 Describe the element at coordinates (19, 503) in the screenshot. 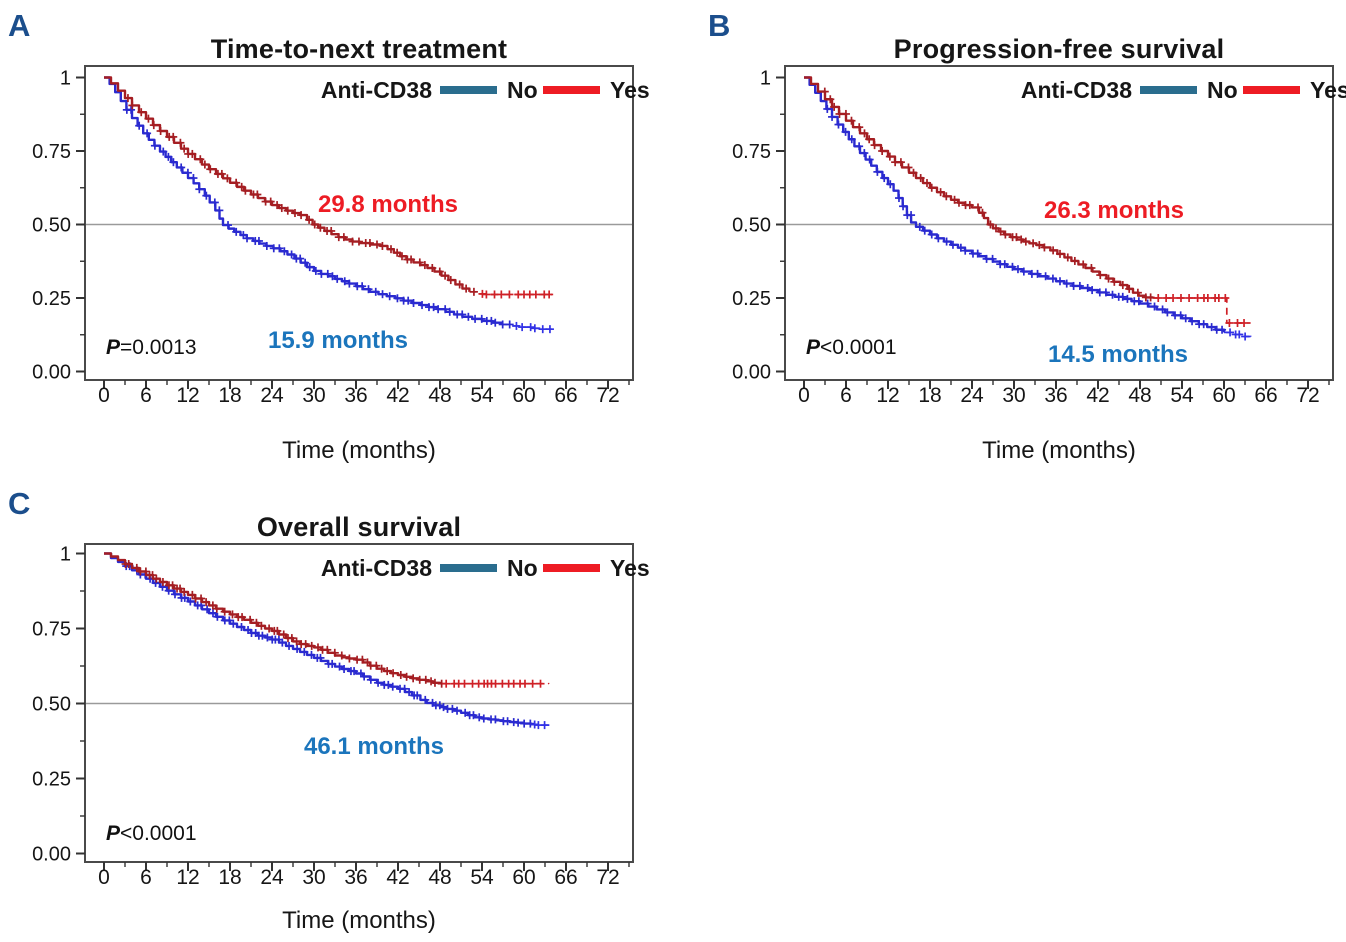

I see `panel-letter-c: C` at that location.